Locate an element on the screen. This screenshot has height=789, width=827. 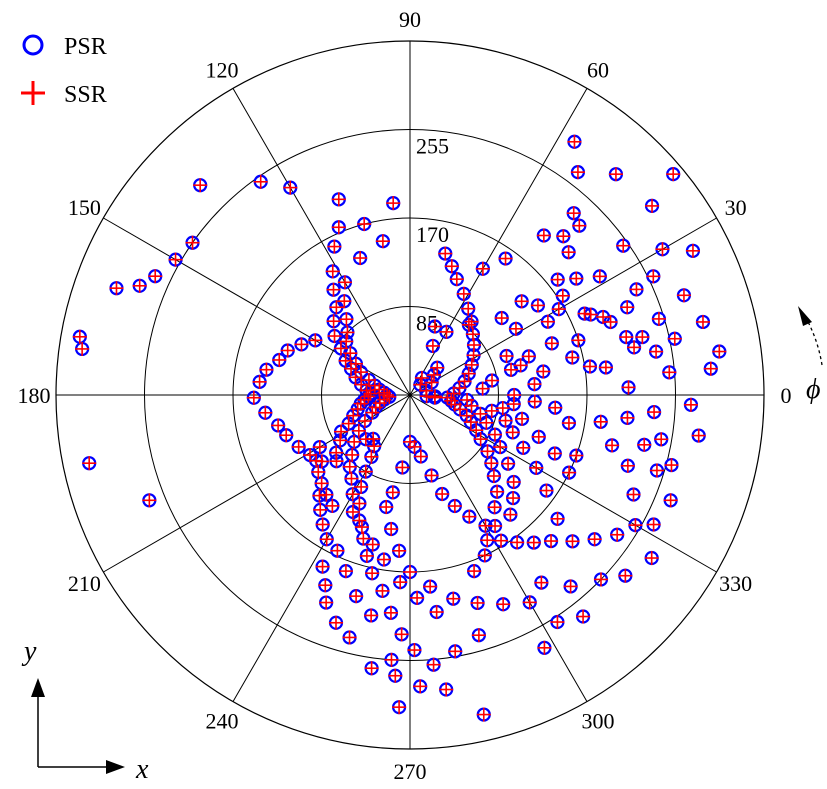
radial-tick-label-255: 255 is located at coordinates (432, 146).